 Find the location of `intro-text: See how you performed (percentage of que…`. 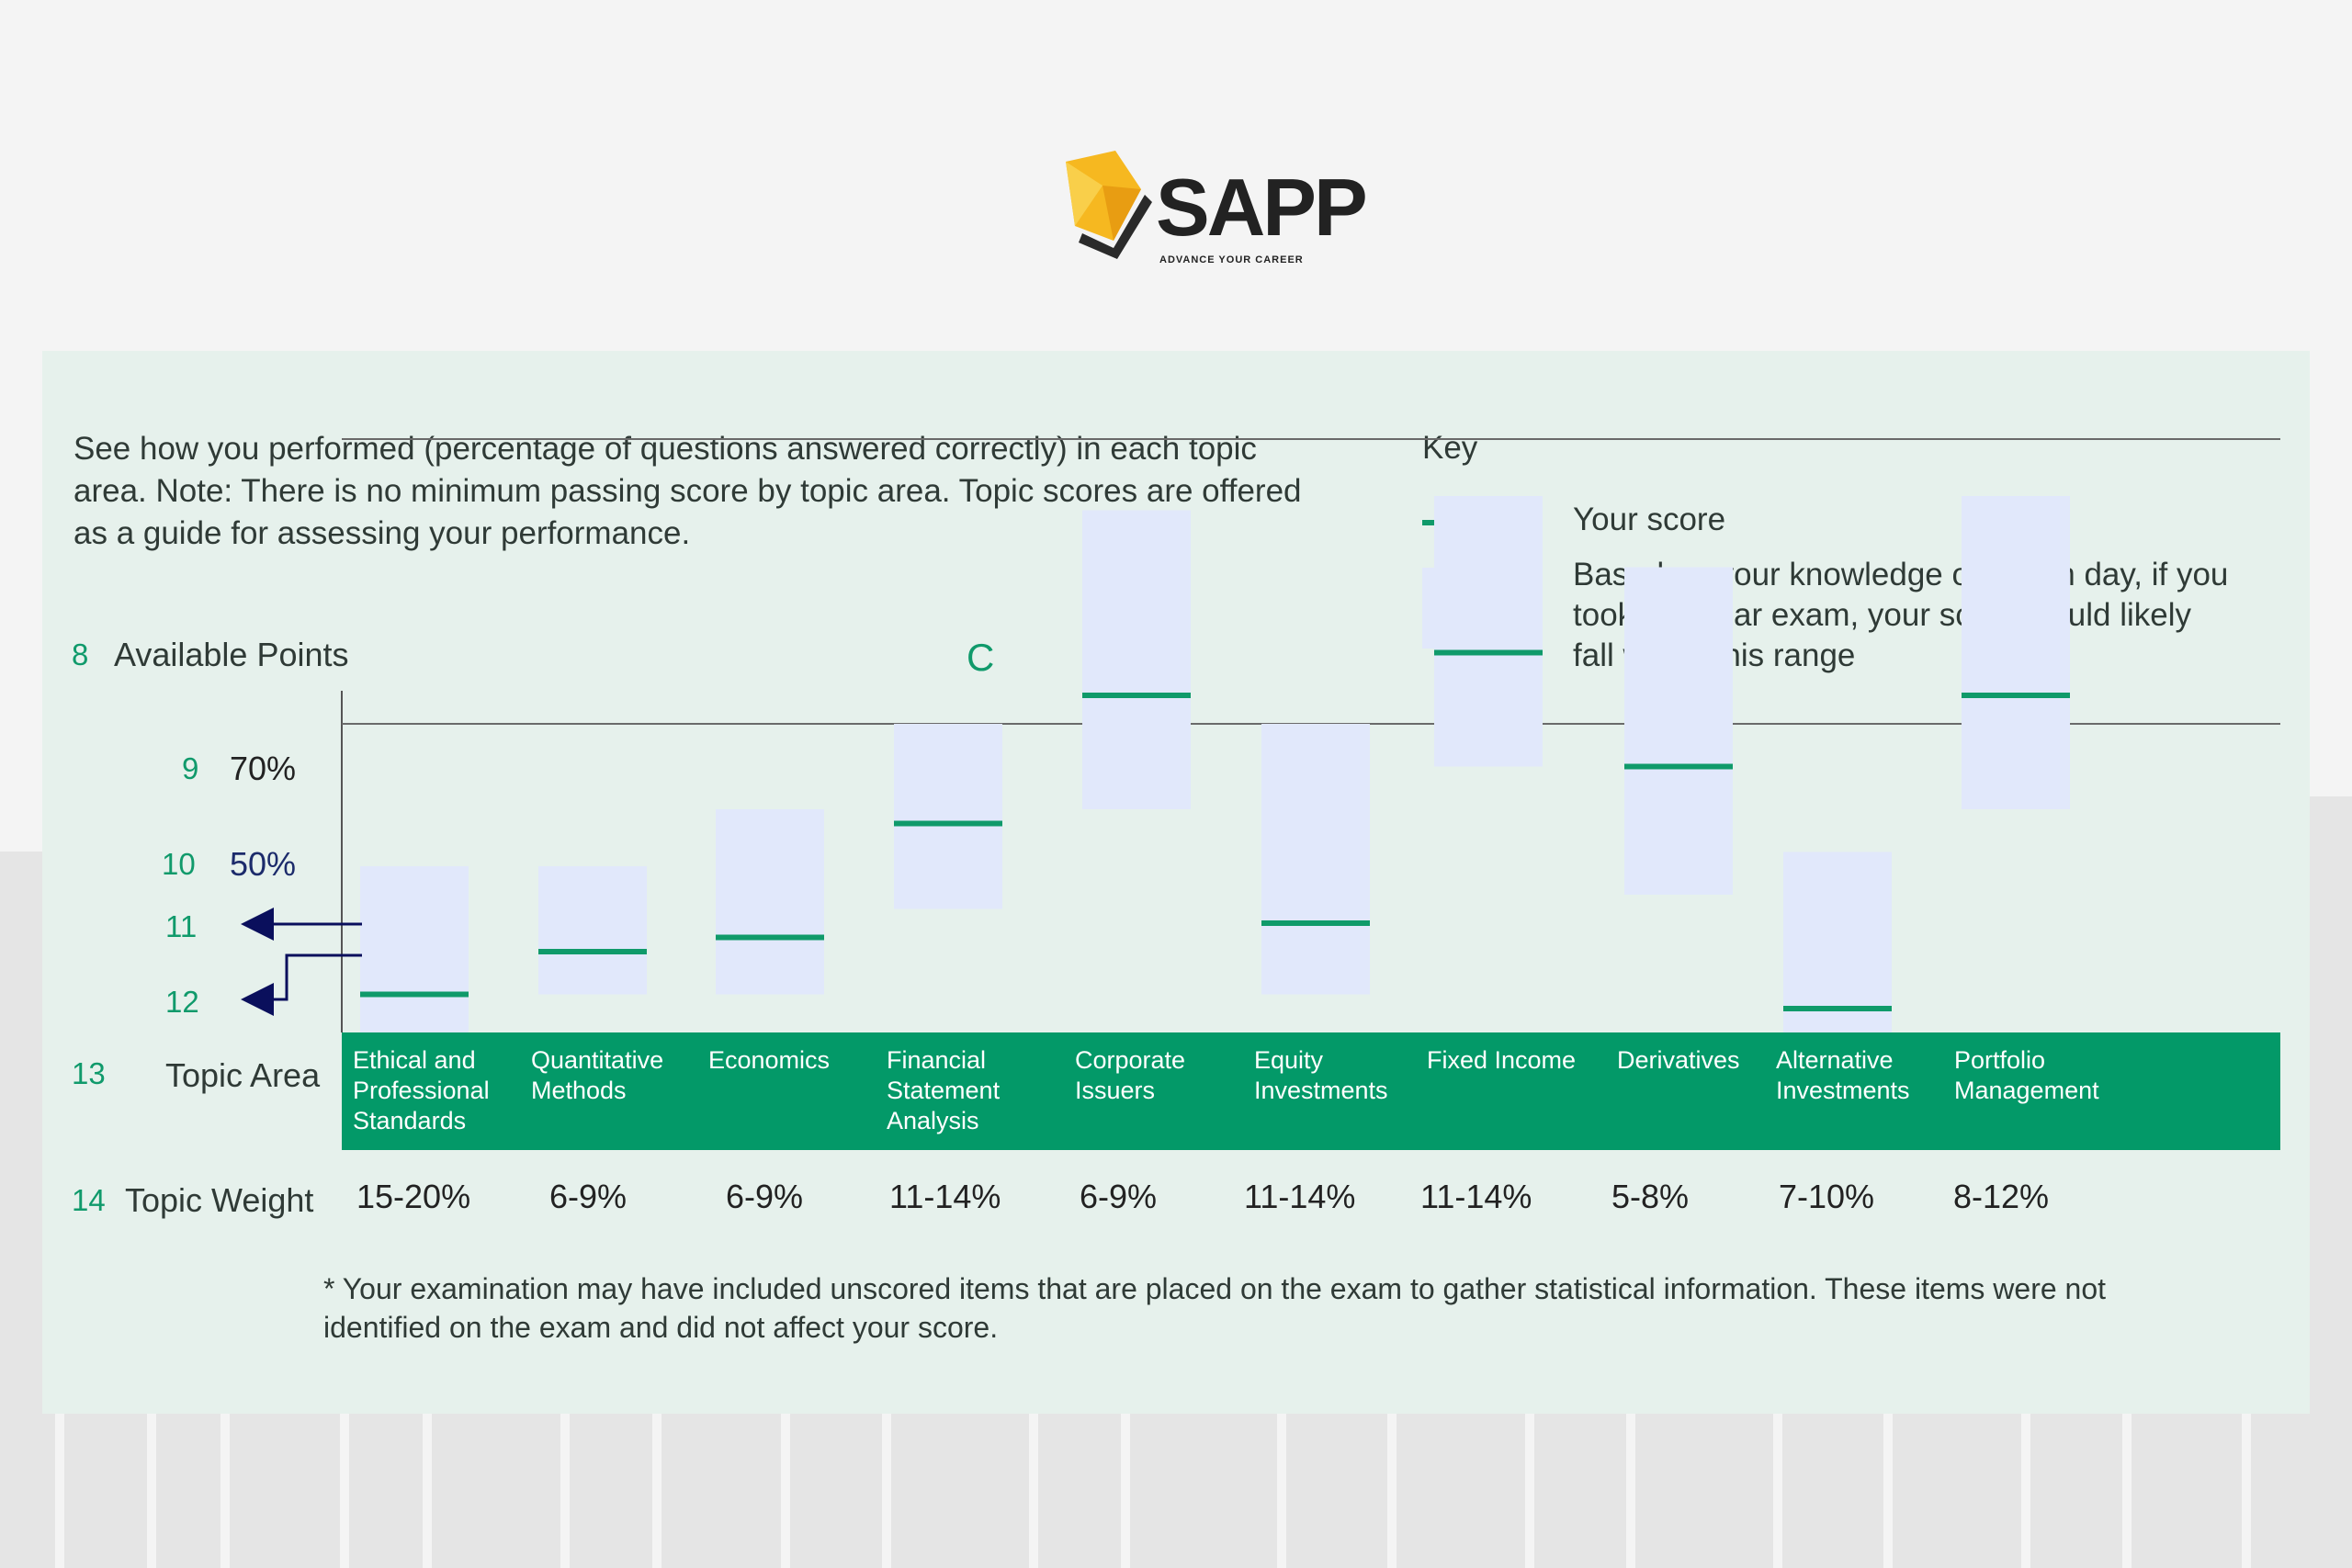

intro-text: See how you performed (percentage of que… is located at coordinates (688, 491).